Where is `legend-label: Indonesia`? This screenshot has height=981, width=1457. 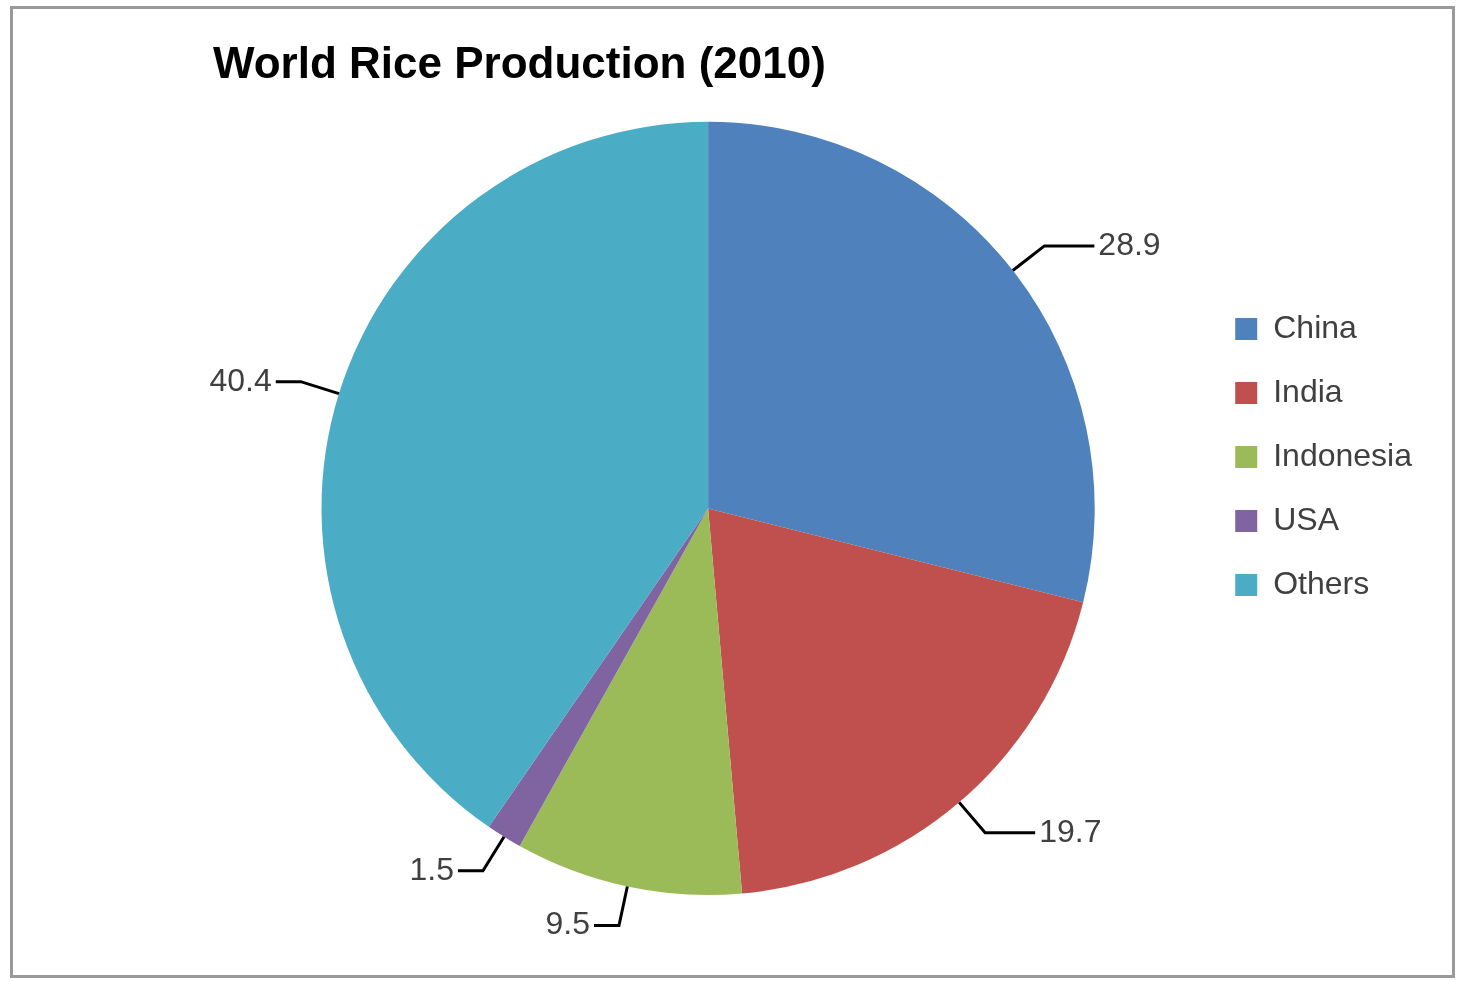
legend-label: Indonesia is located at coordinates (1343, 454).